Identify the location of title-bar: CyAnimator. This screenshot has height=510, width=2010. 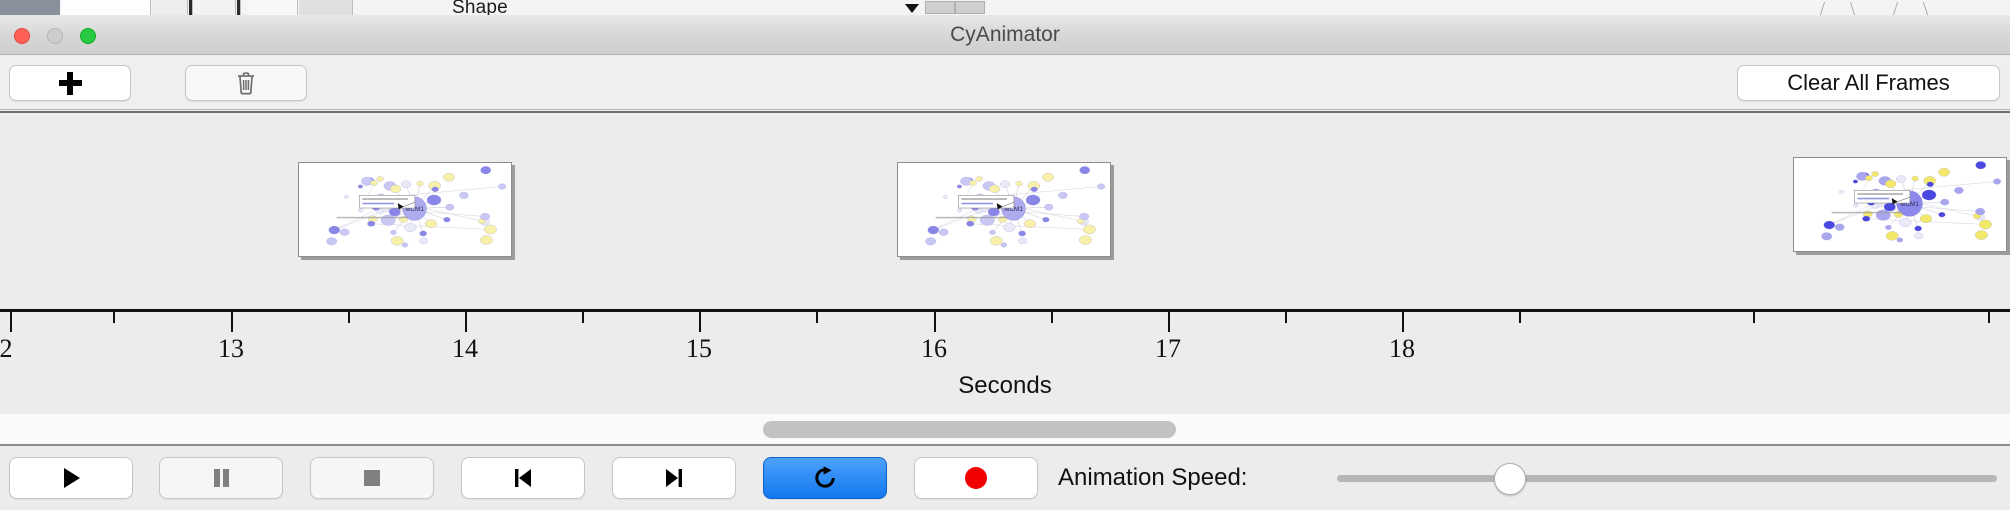
(1005, 35).